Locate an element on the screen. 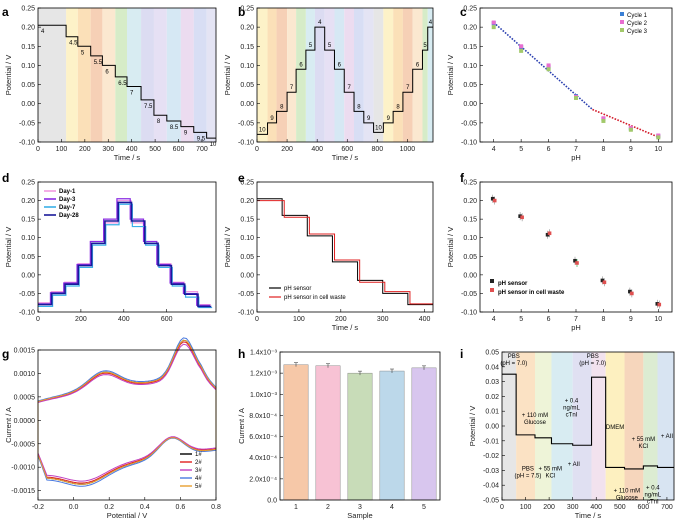  x-tick-label: 1 is located at coordinates (296, 507).